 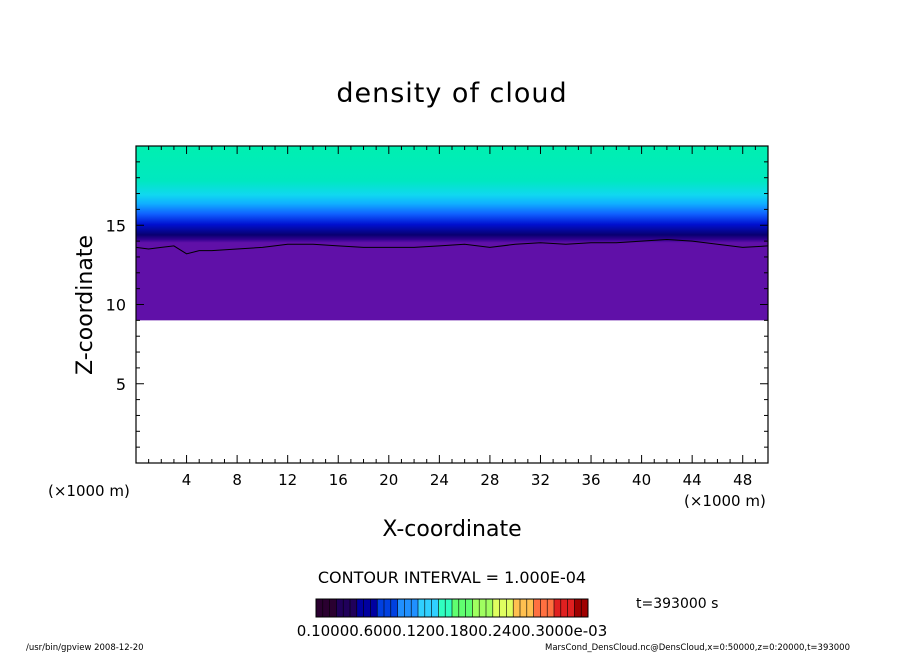 I want to click on x-tick-label: 4, so click(x=187, y=480).